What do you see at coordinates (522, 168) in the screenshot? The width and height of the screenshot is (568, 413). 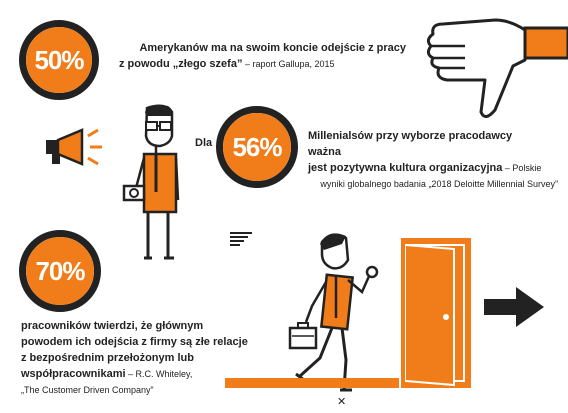 I see `stat2-source: – Polskie` at bounding box center [522, 168].